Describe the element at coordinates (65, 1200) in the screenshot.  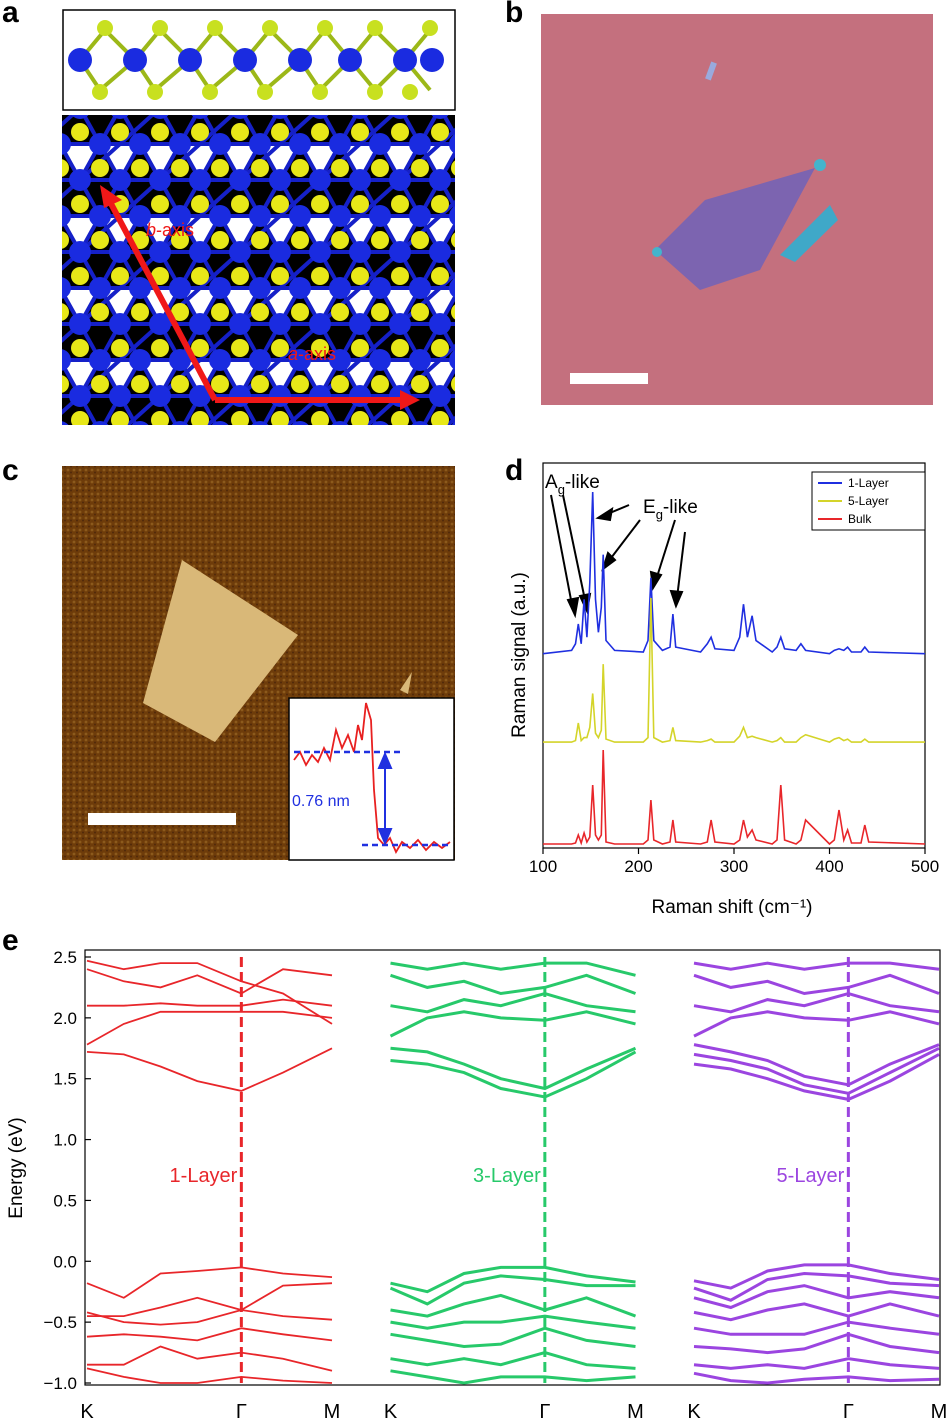
I see `y-tick-label: 0.5` at that location.